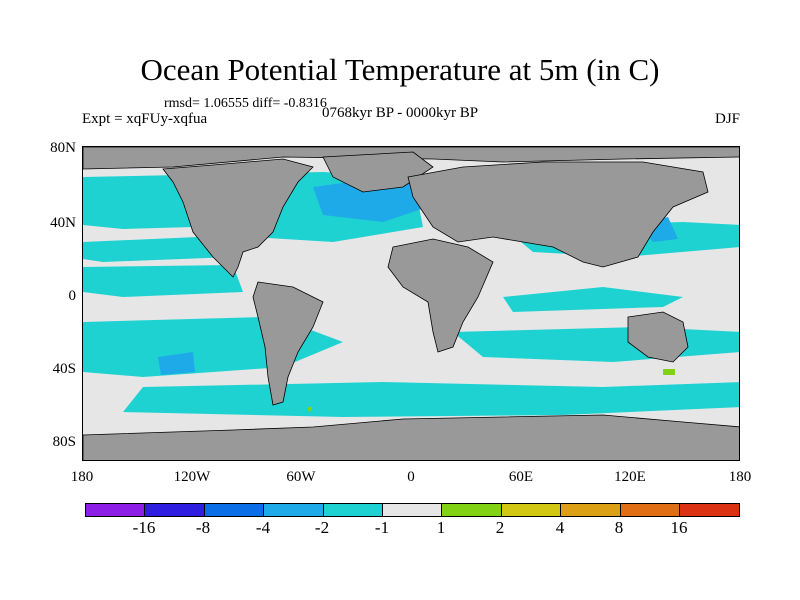 This screenshot has height=600, width=800. What do you see at coordinates (500, 527) in the screenshot?
I see `colorbar-label: 2` at bounding box center [500, 527].